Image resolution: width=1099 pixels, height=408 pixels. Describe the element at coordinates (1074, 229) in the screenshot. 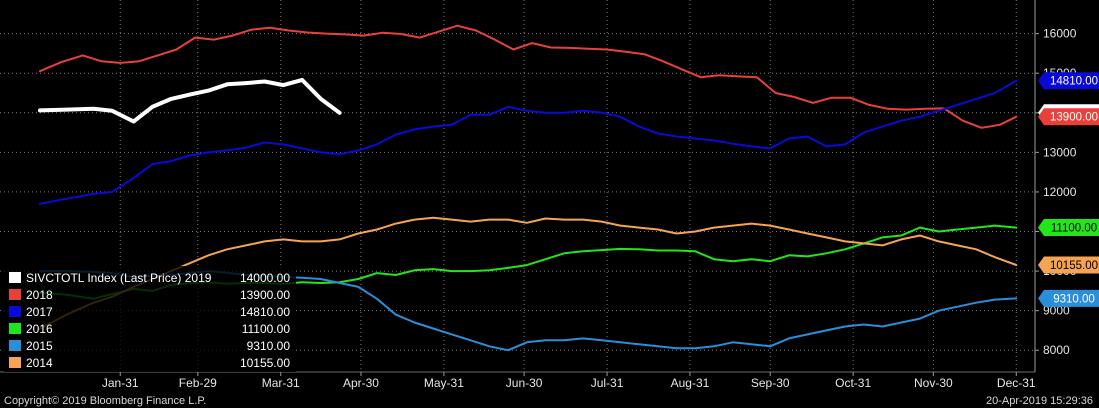

I see `badge-value: 11100.00` at that location.